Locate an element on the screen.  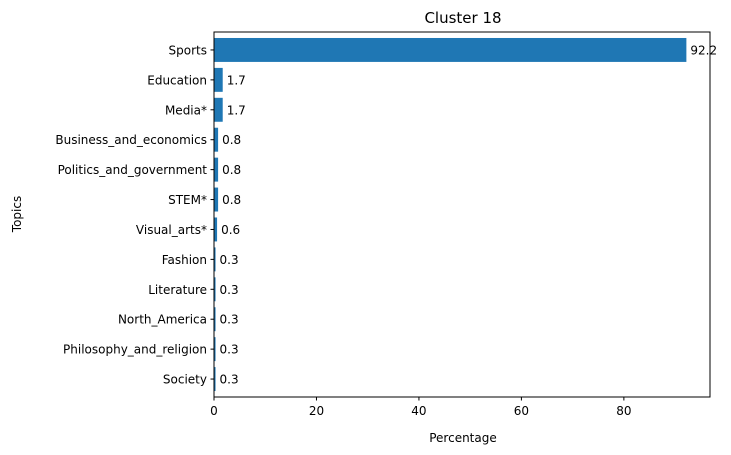
y-tick-label: Politics_and_government is located at coordinates (133, 170).